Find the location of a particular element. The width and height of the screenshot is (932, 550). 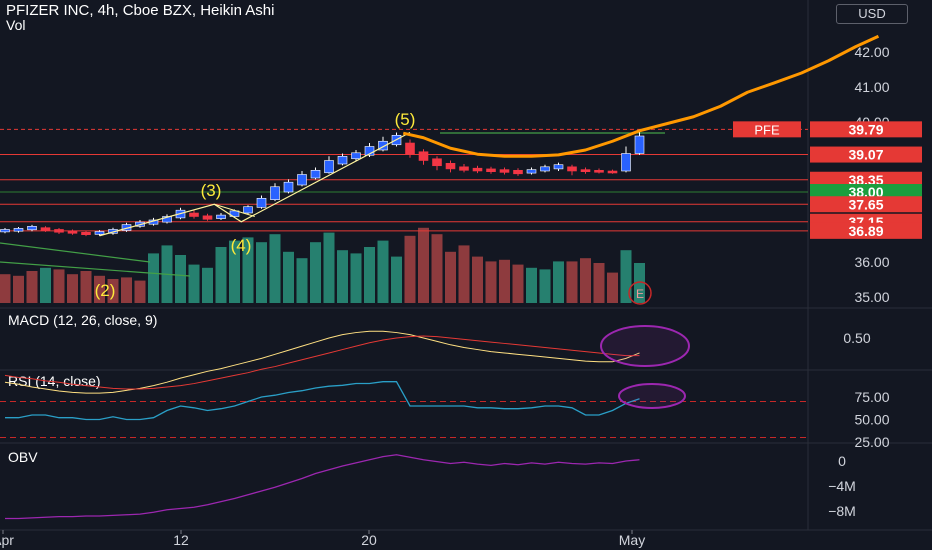

elliott-wave-line is located at coordinates (255, 184).